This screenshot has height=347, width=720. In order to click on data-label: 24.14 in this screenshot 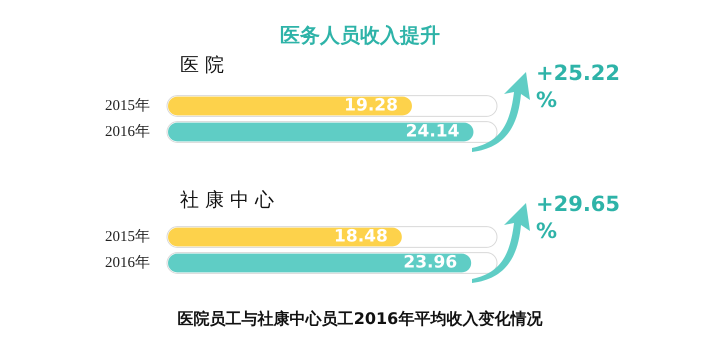, I will do `click(433, 131)`.